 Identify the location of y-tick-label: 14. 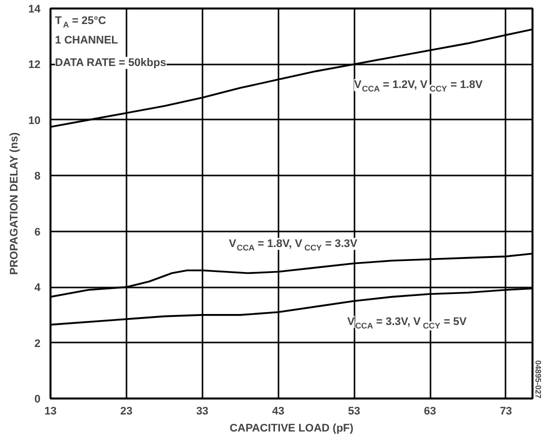
(35, 10).